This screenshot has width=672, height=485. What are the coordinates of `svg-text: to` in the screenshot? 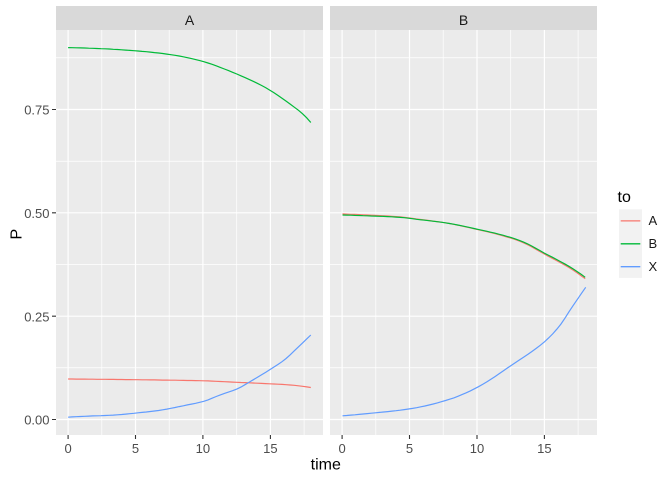 It's located at (624, 197).